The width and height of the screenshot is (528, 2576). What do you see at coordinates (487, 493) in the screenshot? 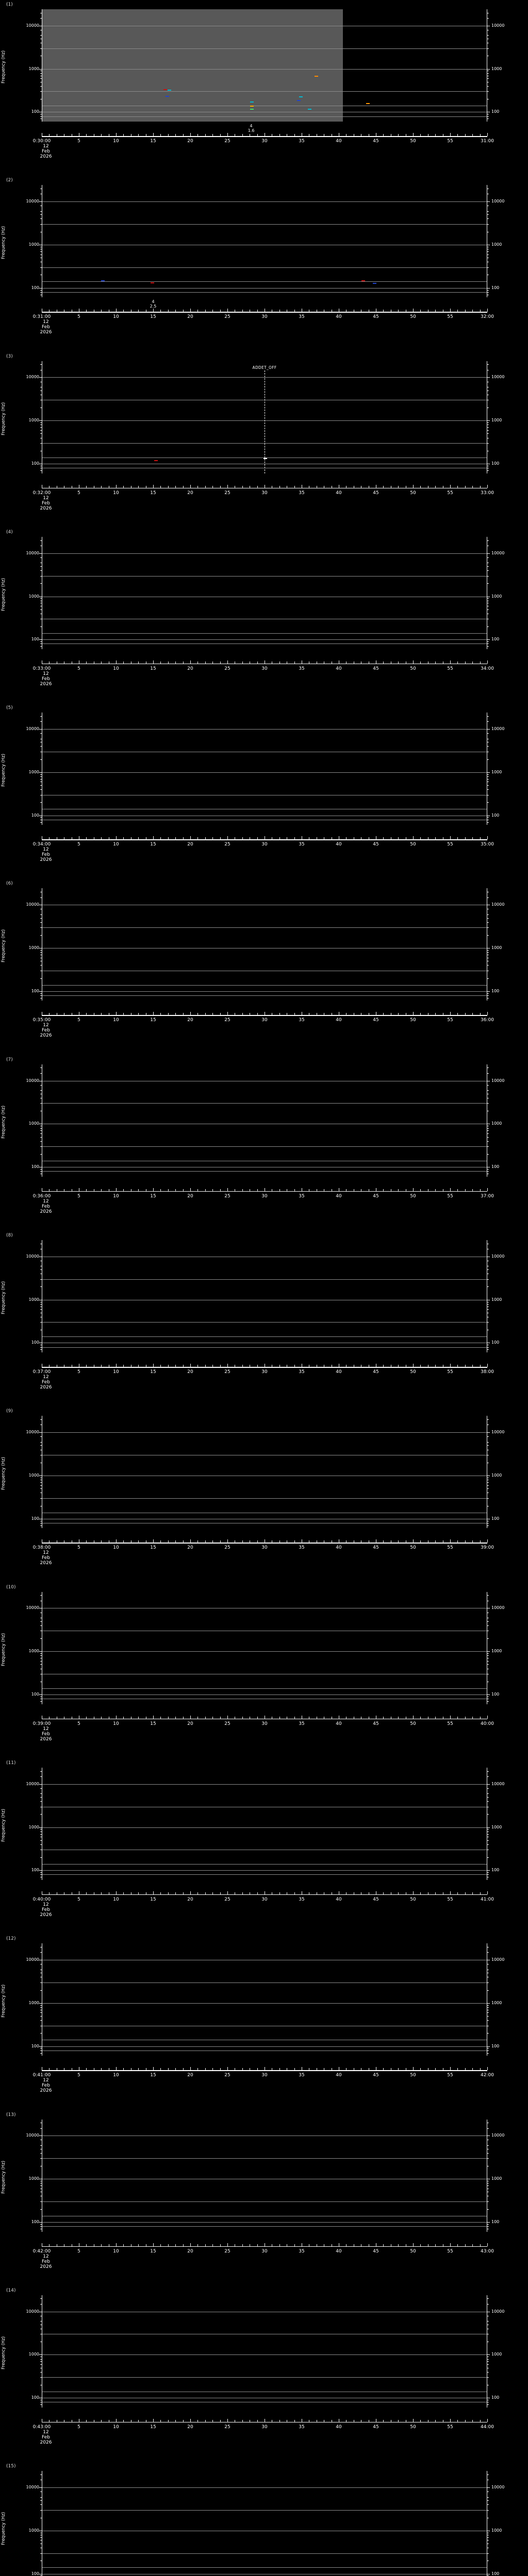
I see `x-tick-label: 33:00` at bounding box center [487, 493].